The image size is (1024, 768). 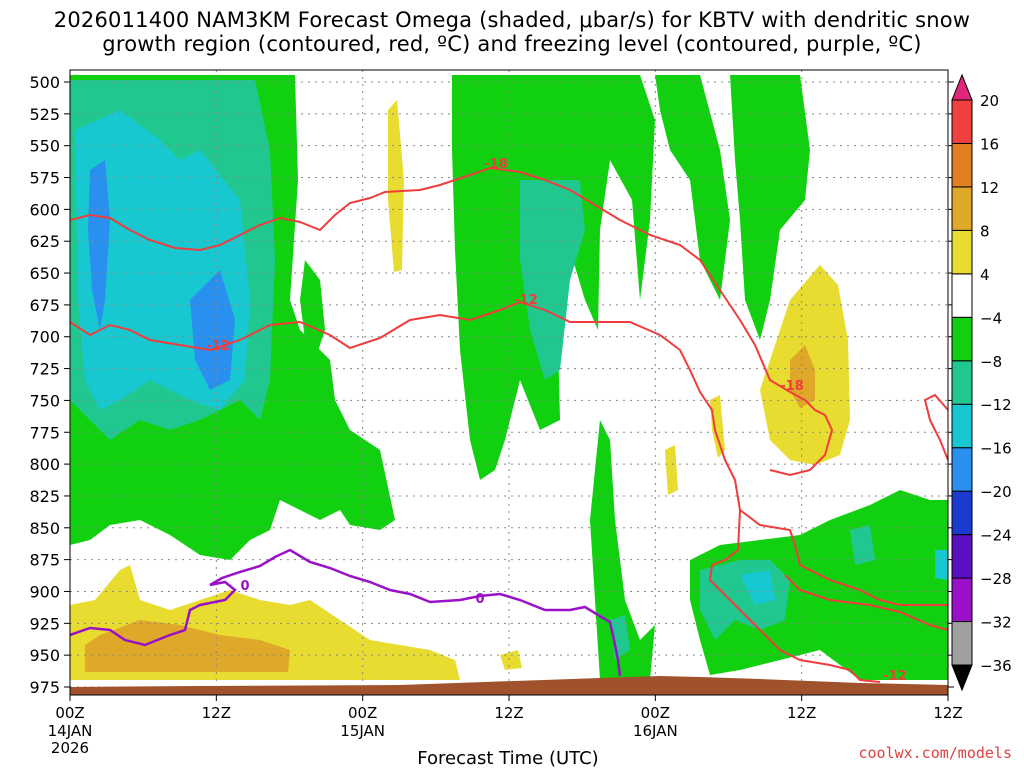 I want to click on colorbar: 20 16 12 8 4 −4 −8 −12 −16 −20 −24 −28 −32 −36, so click(x=981, y=382).